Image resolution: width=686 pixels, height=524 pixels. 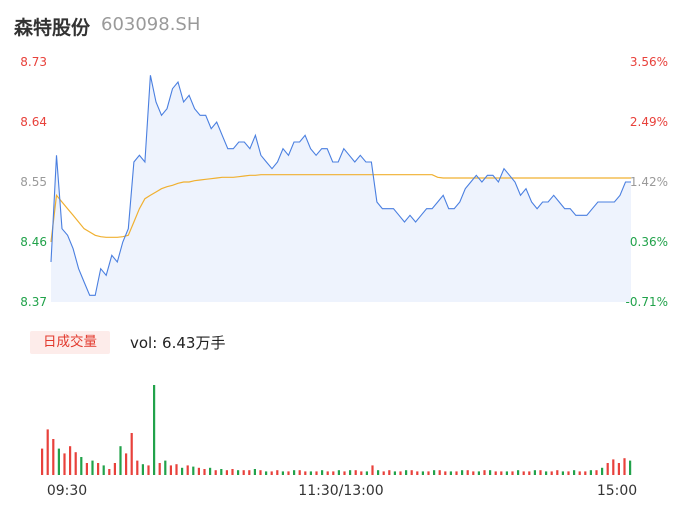 What do you see at coordinates (617, 491) in the screenshot?
I see `time-tick-label: 15:00` at bounding box center [617, 491].